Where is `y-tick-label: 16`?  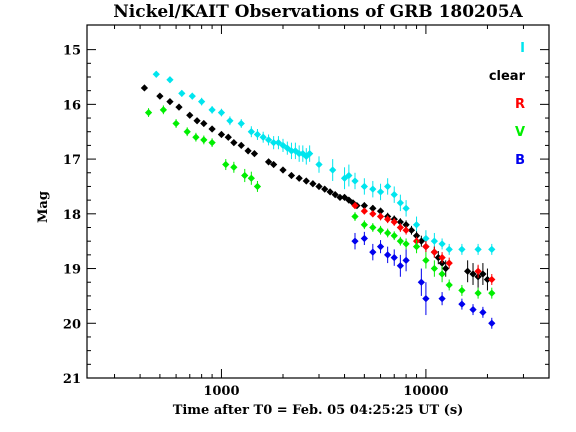
y-tick-label: 16 is located at coordinates (72, 105).